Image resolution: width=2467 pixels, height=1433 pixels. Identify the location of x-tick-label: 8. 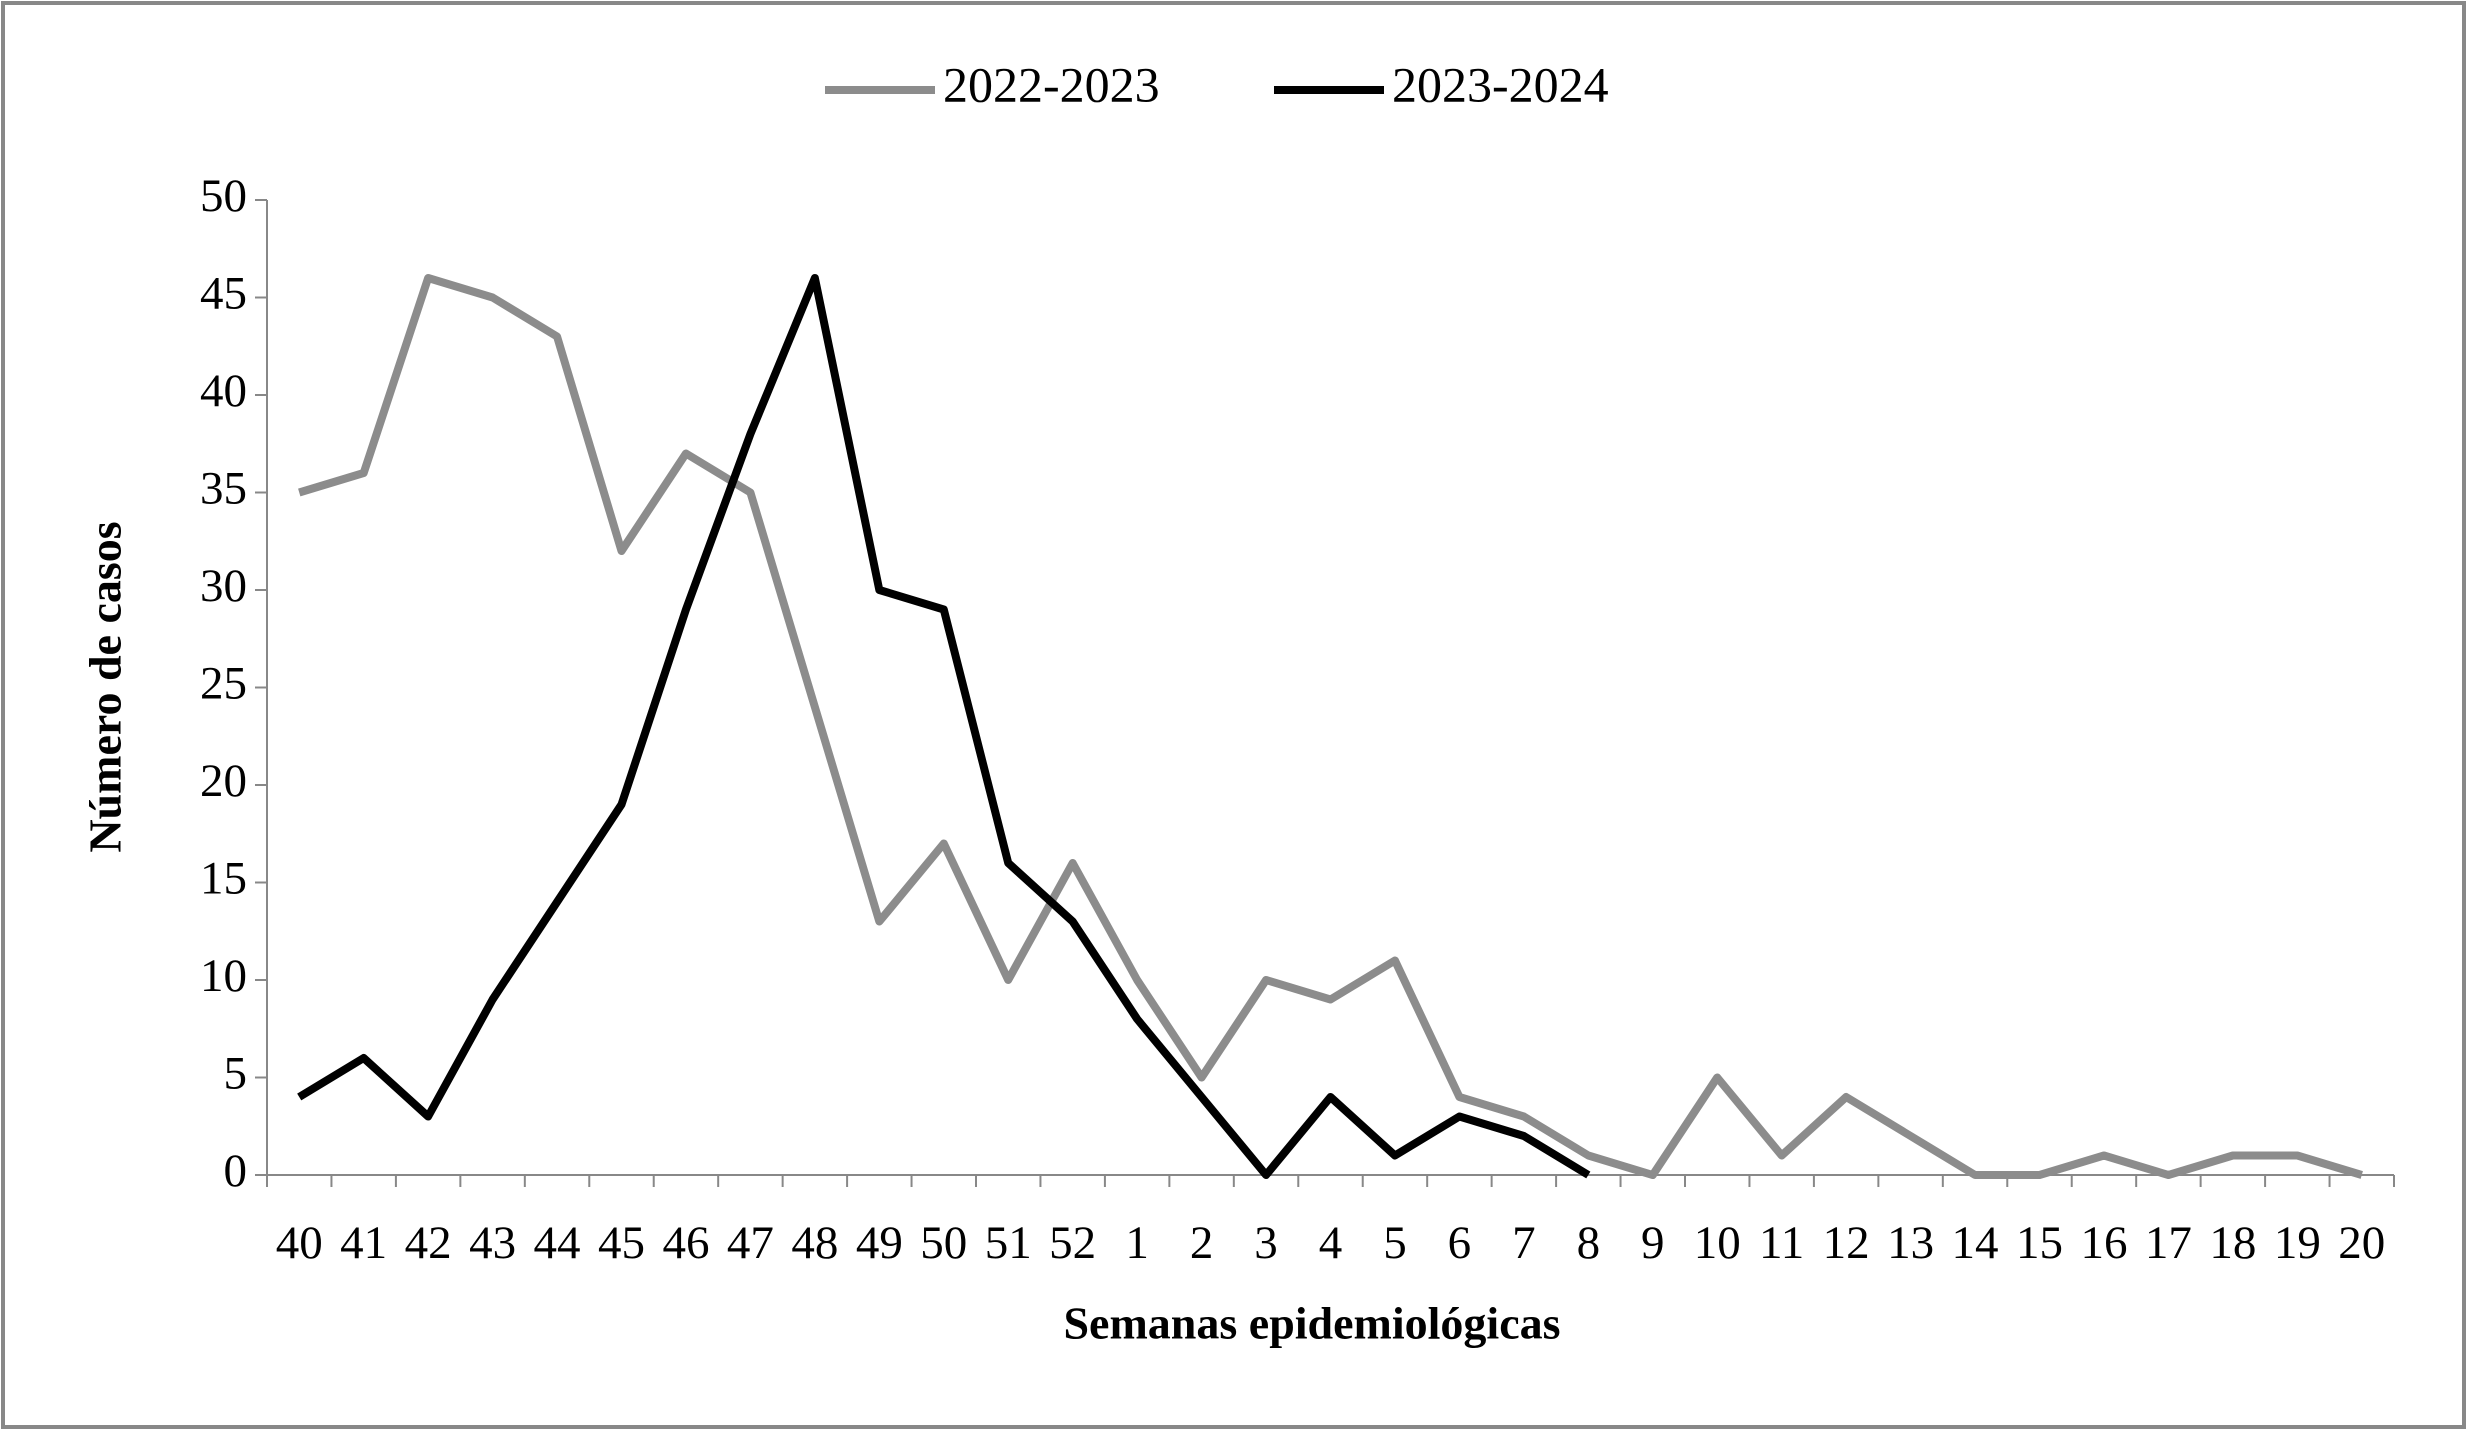
(1589, 1243).